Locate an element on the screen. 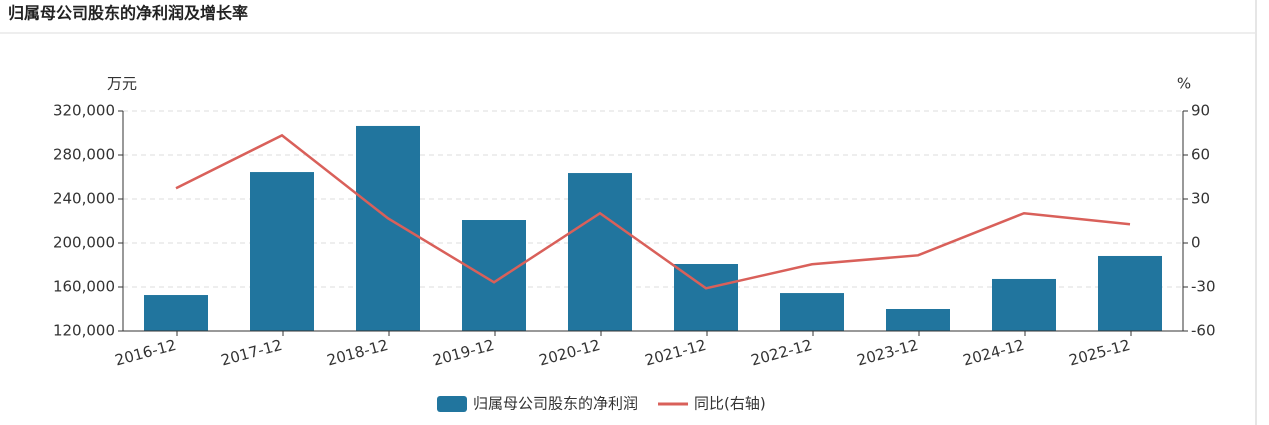  y2-tick-label: -60 is located at coordinates (1203, 331).